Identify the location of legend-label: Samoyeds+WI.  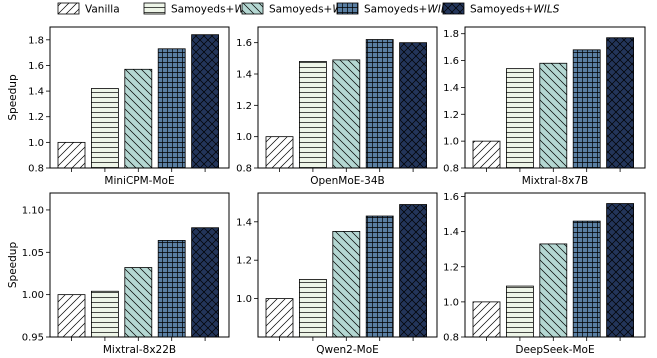
(307, 10).